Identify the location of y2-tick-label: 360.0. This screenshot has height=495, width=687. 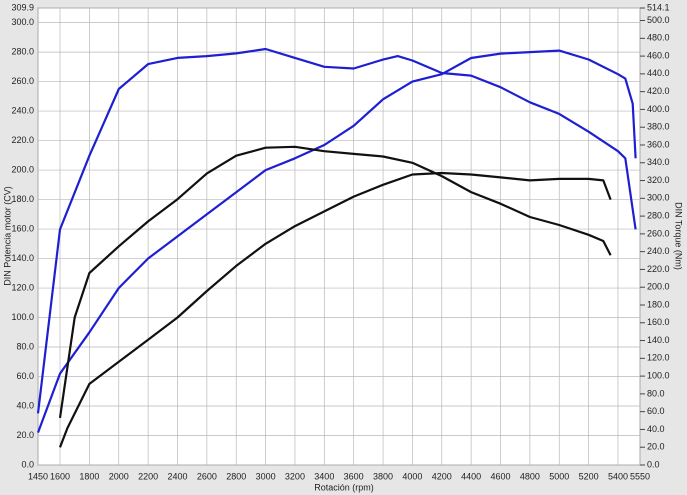
(658, 144).